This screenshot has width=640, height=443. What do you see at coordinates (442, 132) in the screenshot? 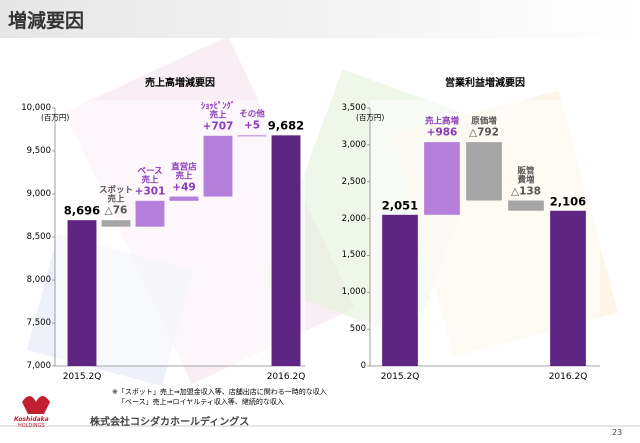
I see `value-label: +986` at bounding box center [442, 132].